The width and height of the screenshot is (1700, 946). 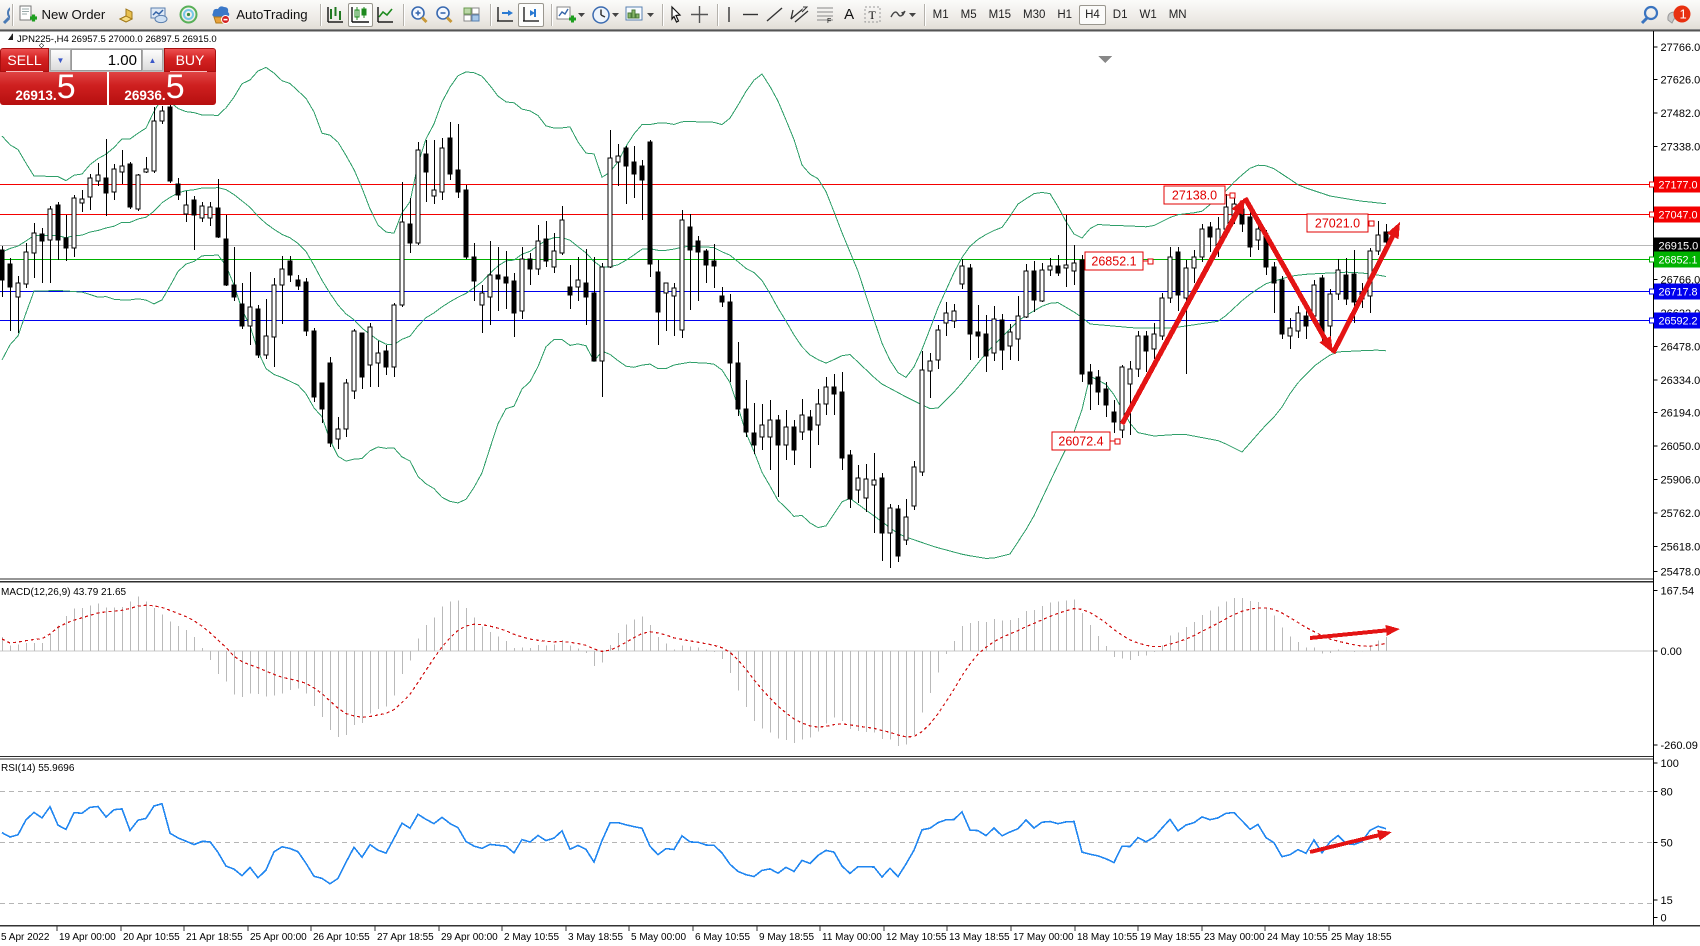 I want to click on svg-text: 26334.0, so click(x=1680, y=381).